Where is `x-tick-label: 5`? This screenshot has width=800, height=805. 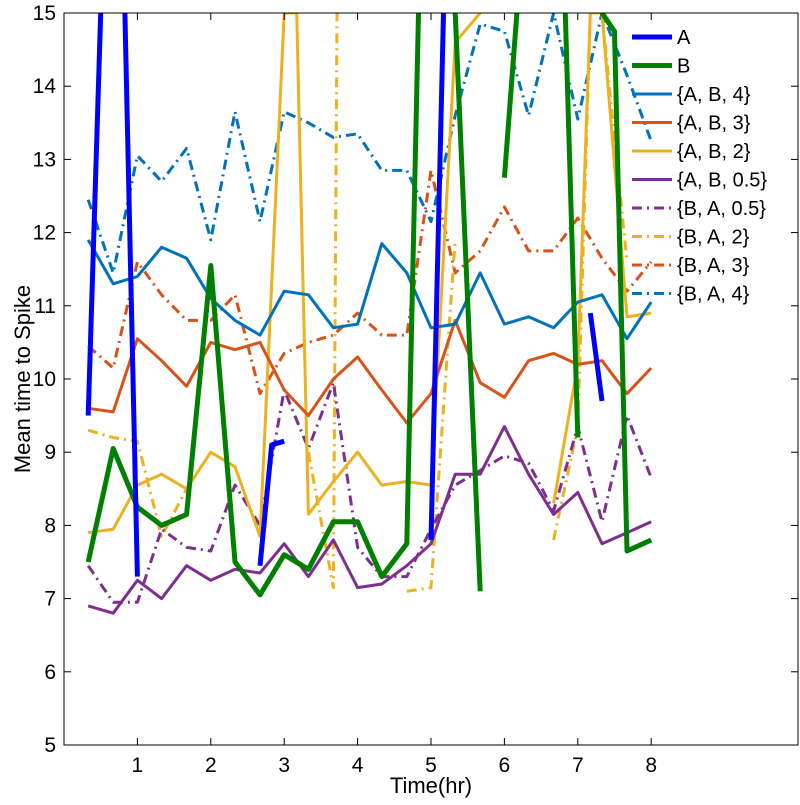 x-tick-label: 5 is located at coordinates (431, 765).